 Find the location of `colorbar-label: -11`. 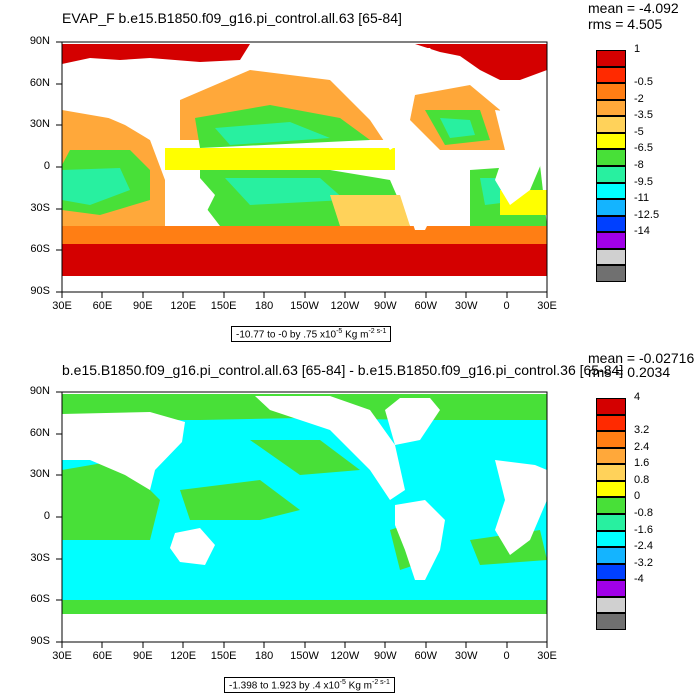

colorbar-label: -11 is located at coordinates (642, 198).